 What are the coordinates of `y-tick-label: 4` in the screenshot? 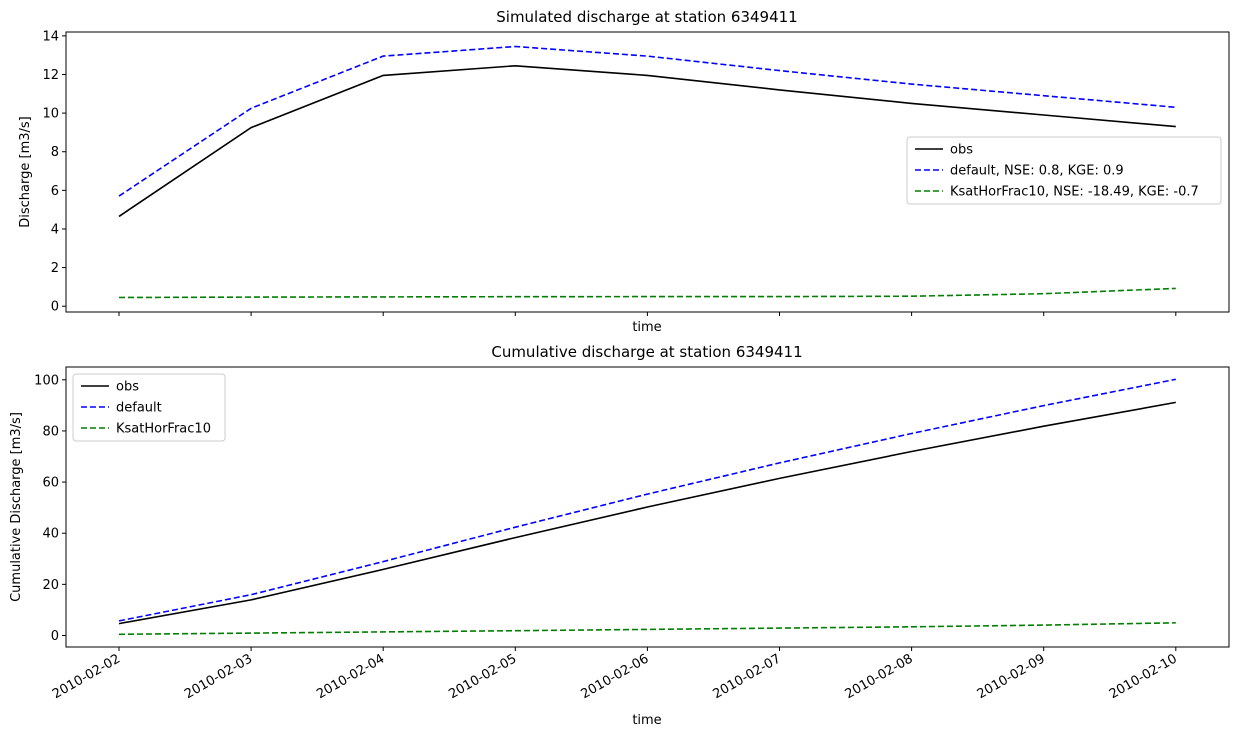 It's located at (55, 229).